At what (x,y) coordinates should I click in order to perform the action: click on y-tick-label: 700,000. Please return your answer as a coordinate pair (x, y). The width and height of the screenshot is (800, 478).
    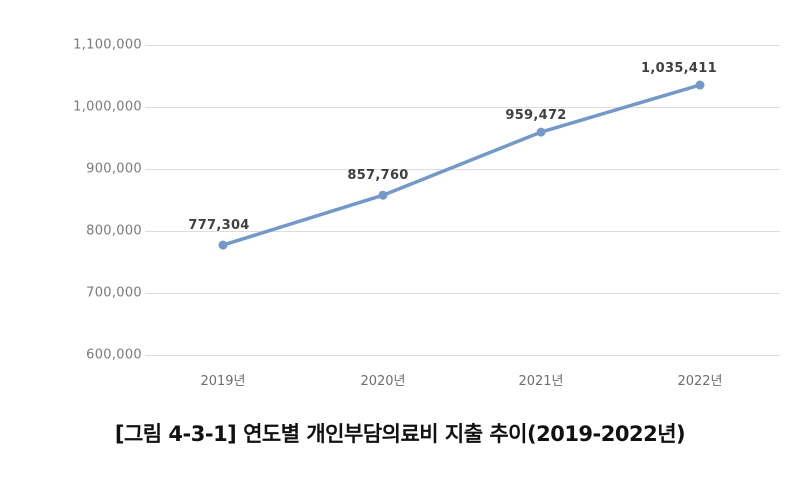
    Looking at the image, I should click on (114, 293).